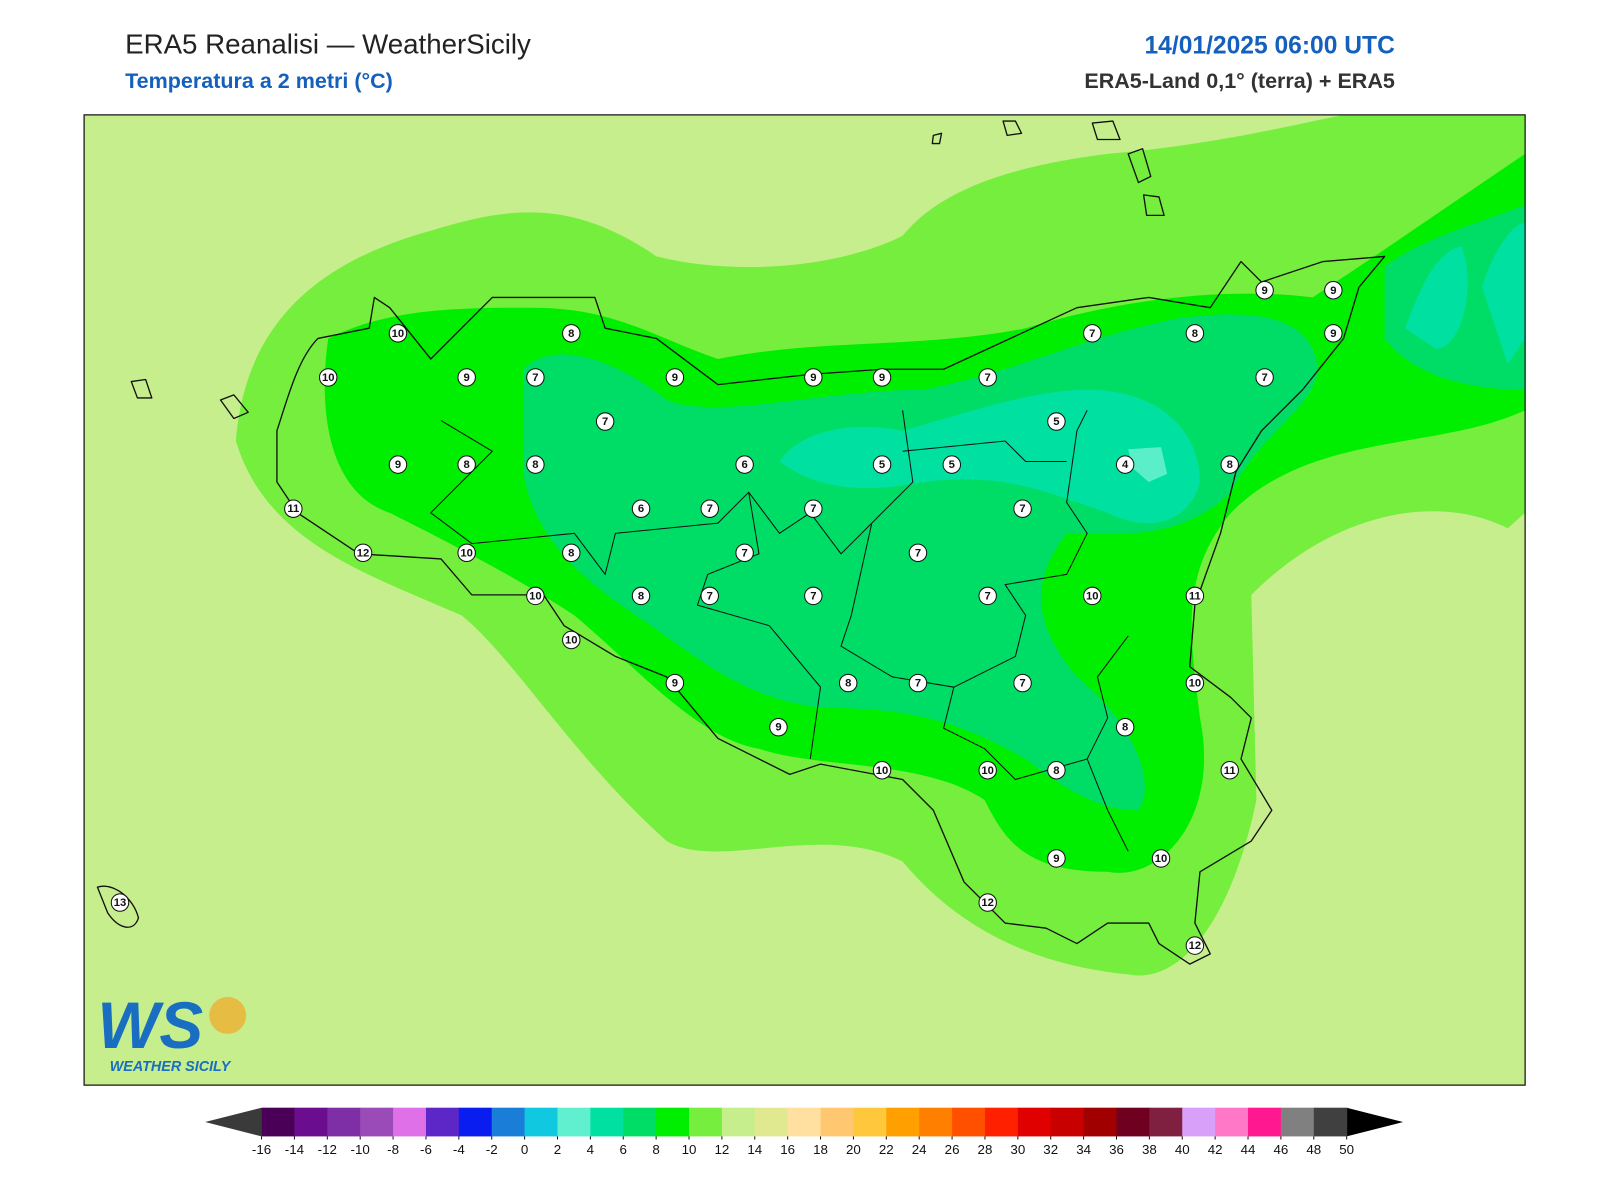 The height and width of the screenshot is (1200, 1600). What do you see at coordinates (689, 1149) in the screenshot?
I see `colorbar-tick-label: 10` at bounding box center [689, 1149].